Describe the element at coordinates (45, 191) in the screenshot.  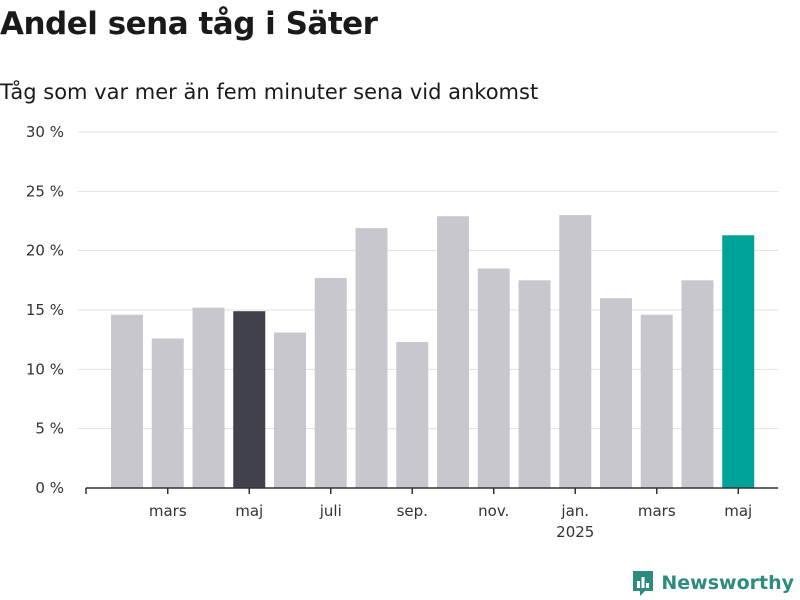
I see `y-tick-label: 25 %` at that location.